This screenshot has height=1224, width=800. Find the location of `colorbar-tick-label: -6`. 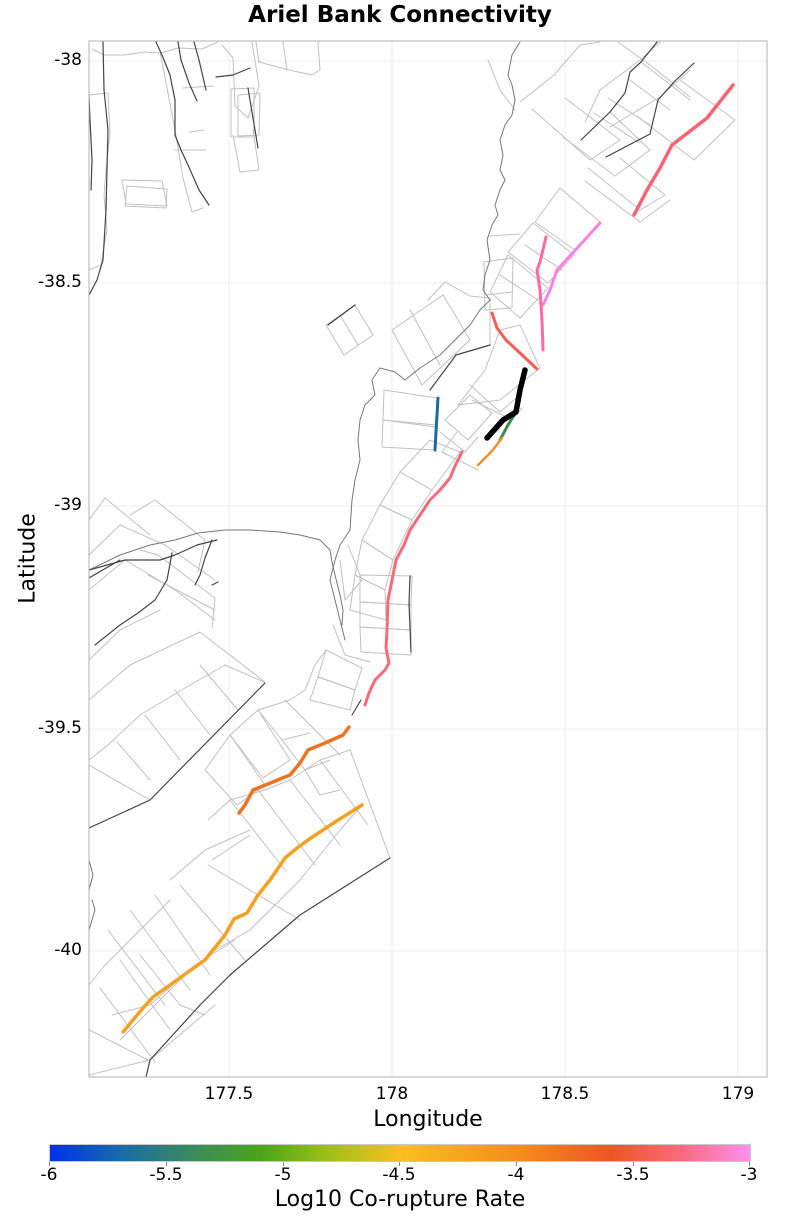

colorbar-tick-label: -6 is located at coordinates (49, 1175).